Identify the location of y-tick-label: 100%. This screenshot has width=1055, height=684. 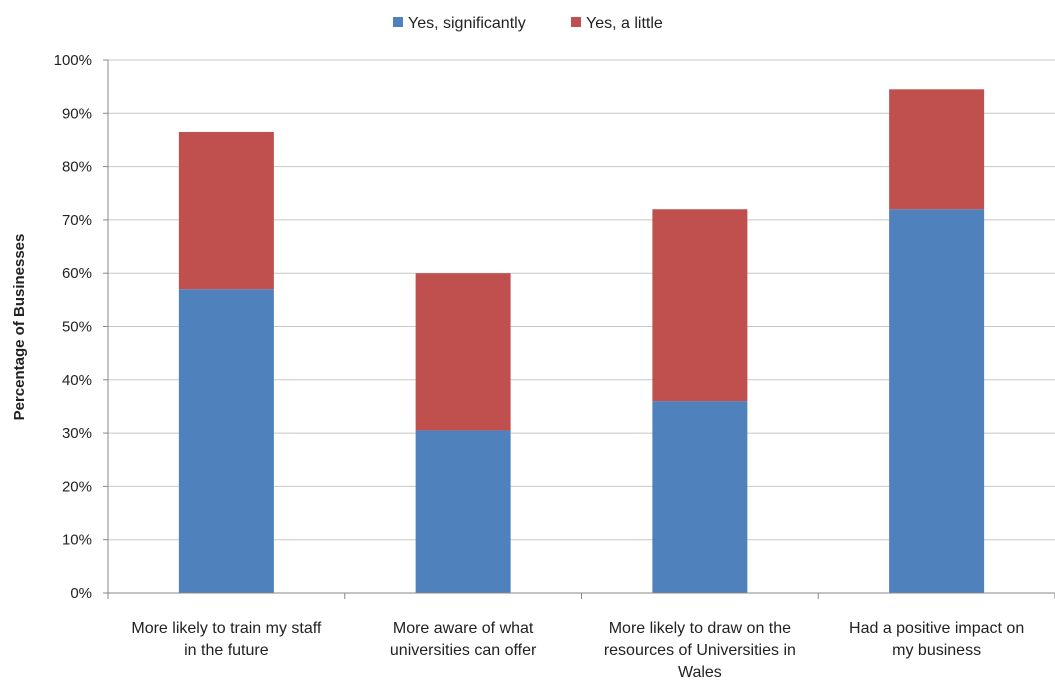
(73, 60).